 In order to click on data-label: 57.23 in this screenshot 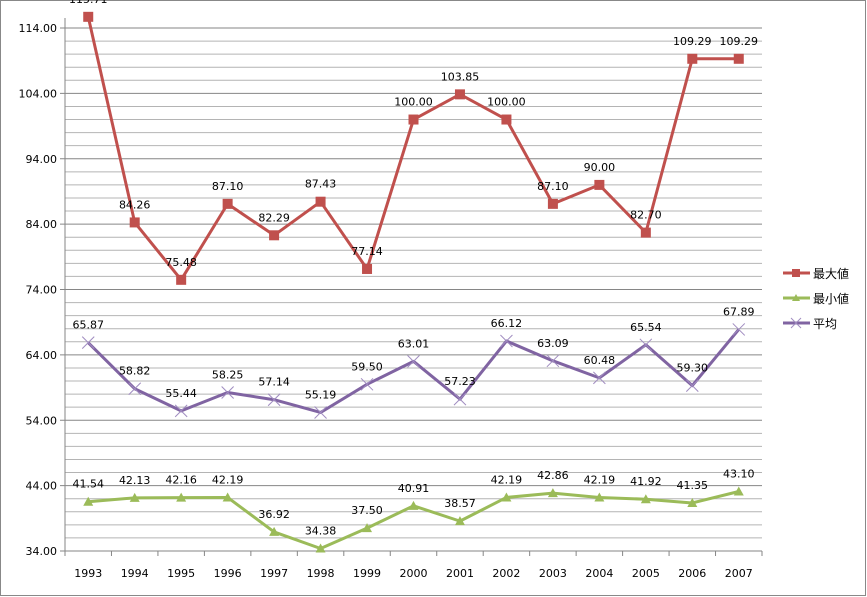, I will do `click(460, 381)`.